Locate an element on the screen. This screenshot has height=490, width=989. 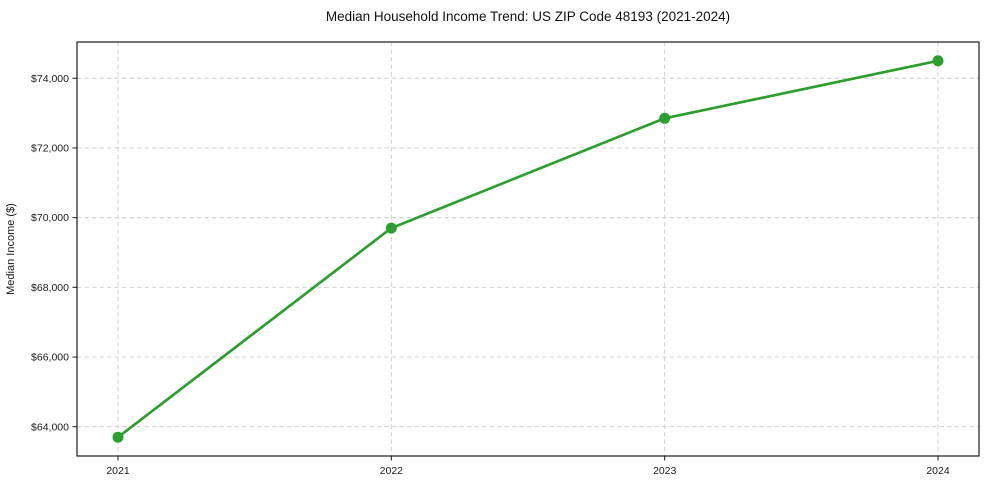
x-tick-label: 2021 is located at coordinates (118, 471).